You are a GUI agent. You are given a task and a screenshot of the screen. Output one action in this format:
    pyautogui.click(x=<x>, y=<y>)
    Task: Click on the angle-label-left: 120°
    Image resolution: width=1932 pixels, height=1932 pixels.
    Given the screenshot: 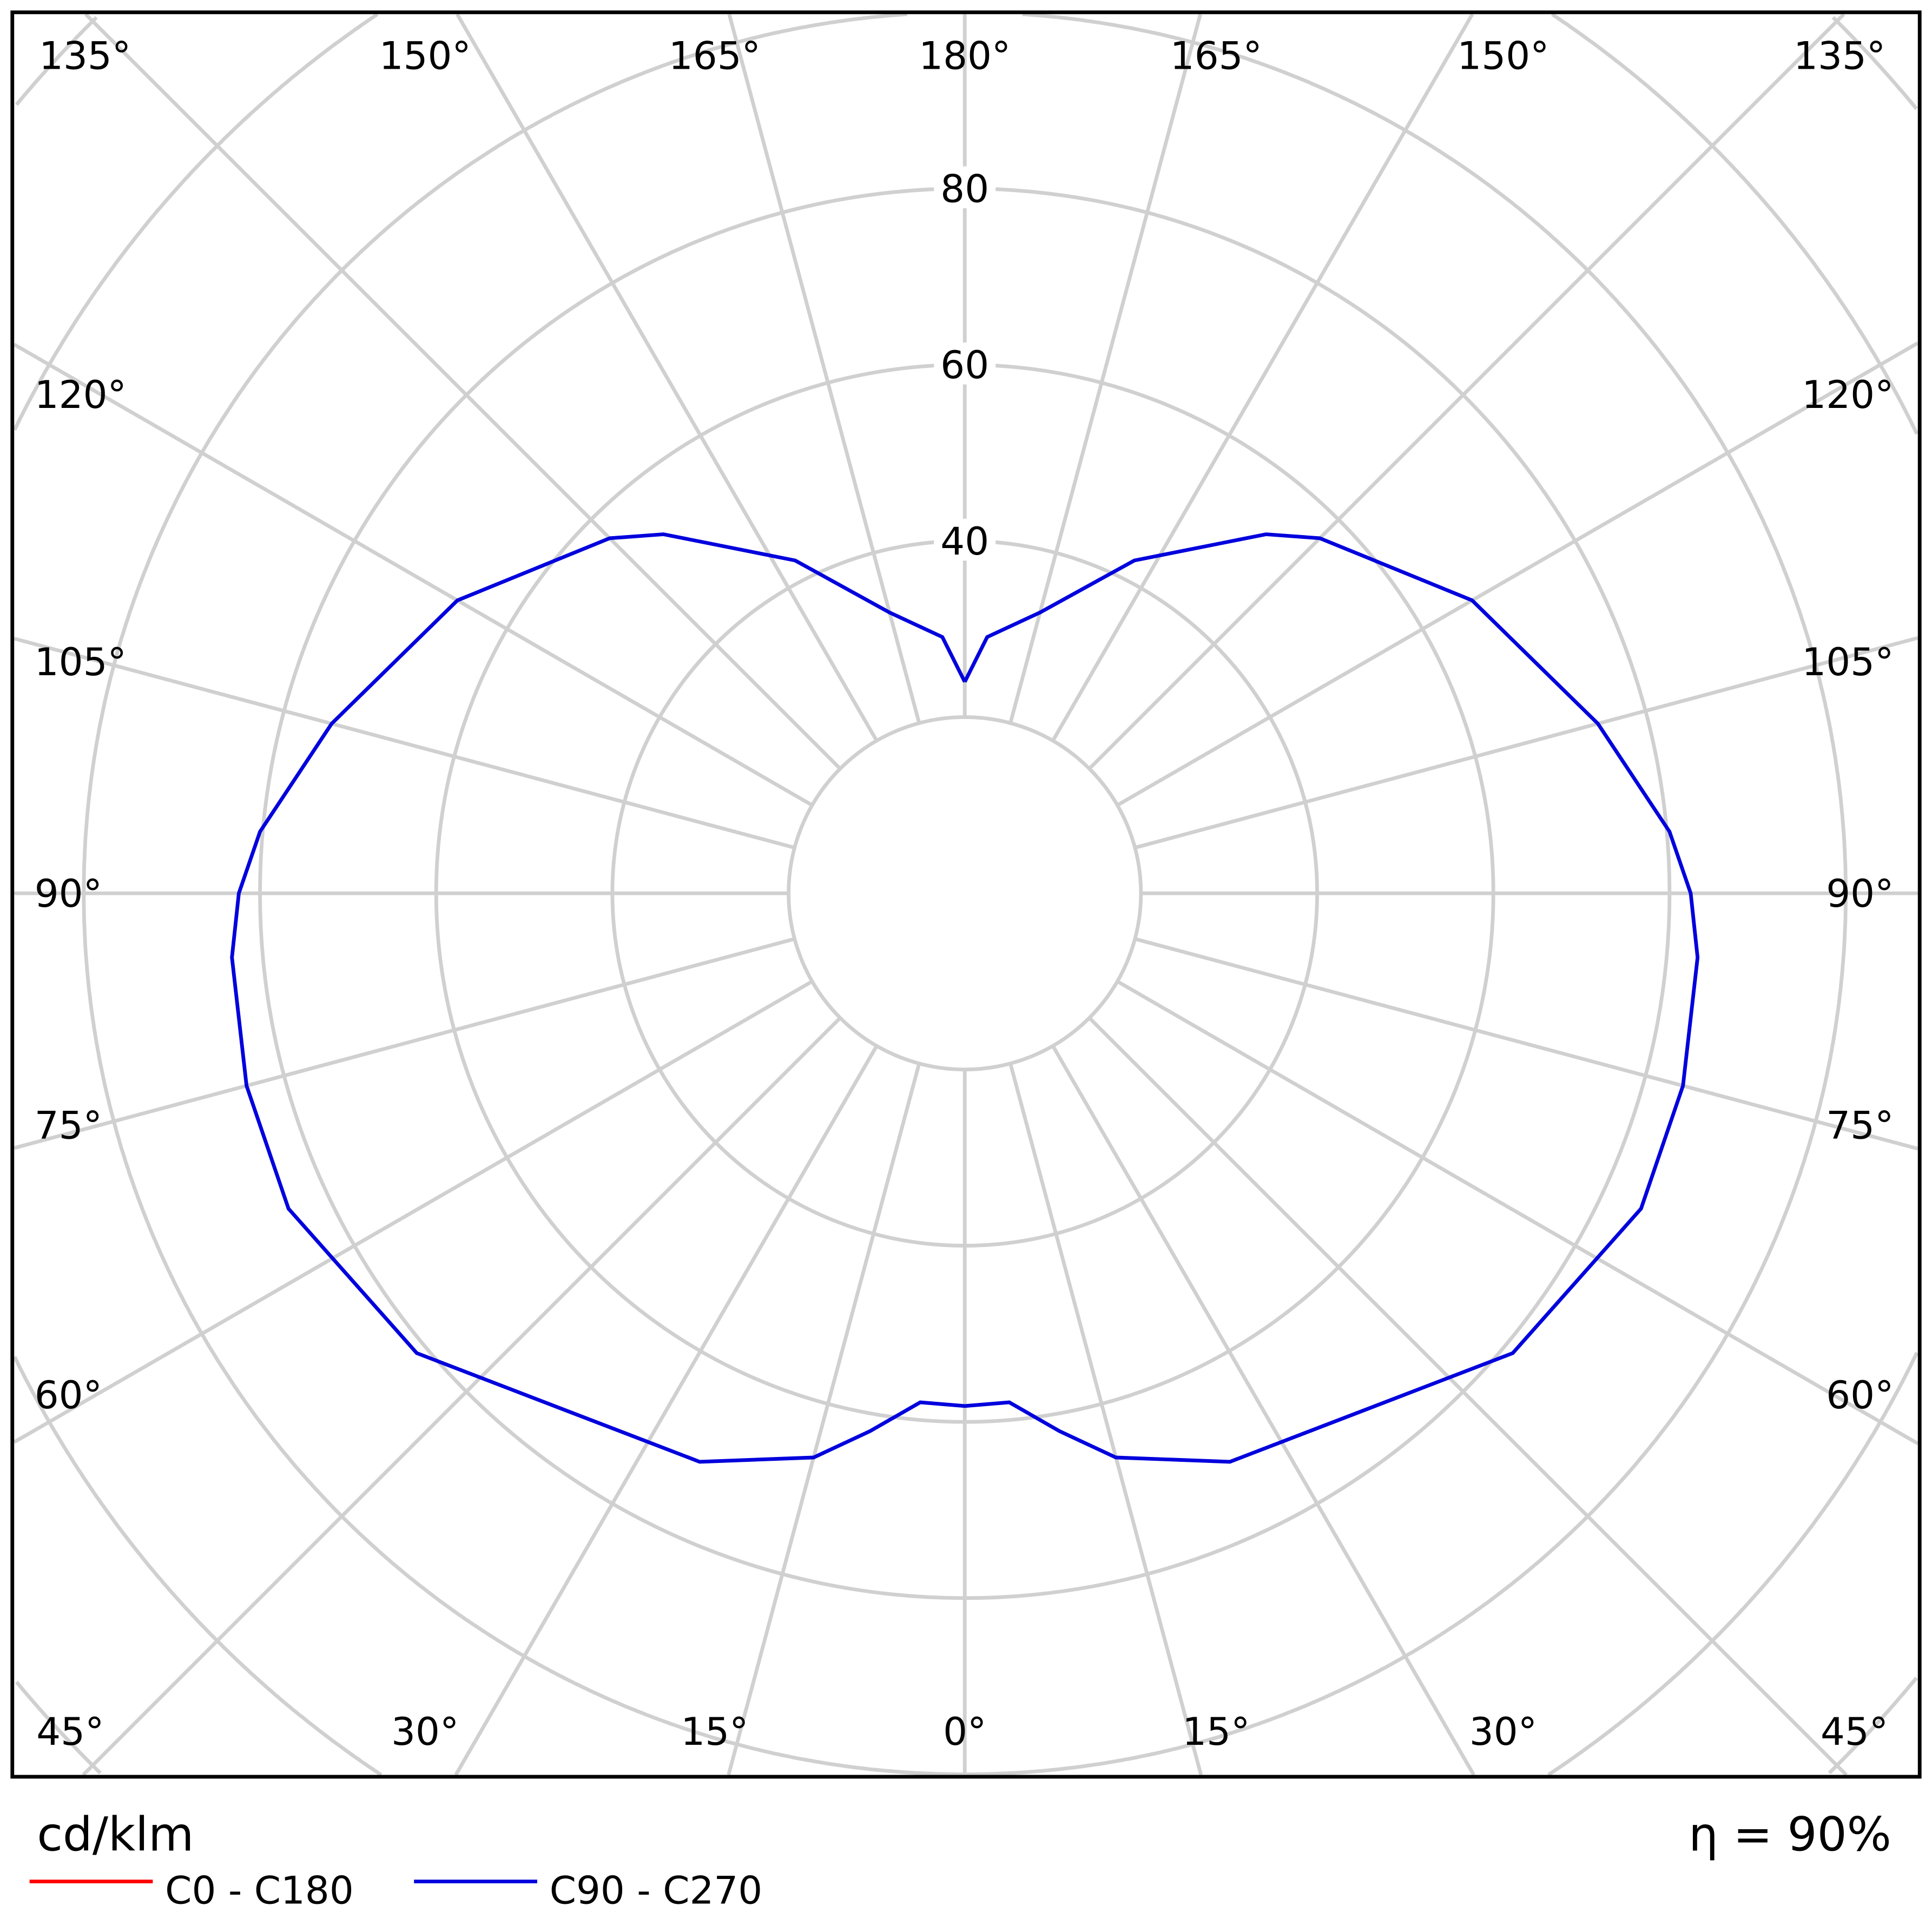 What is the action you would take?
    pyautogui.click(x=81, y=394)
    